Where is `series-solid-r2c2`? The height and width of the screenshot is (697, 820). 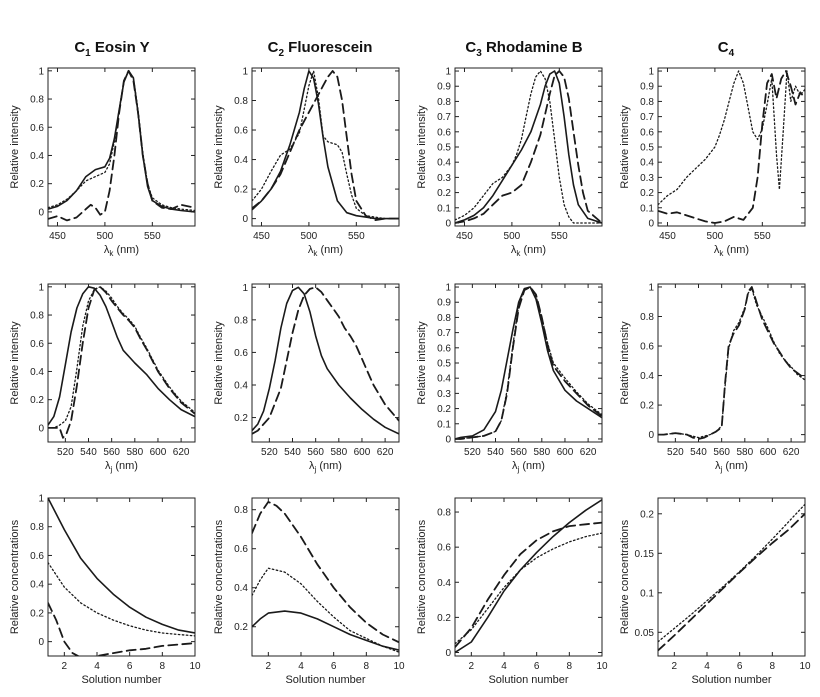
series-solid-r2c2 is located at coordinates (325, 360).